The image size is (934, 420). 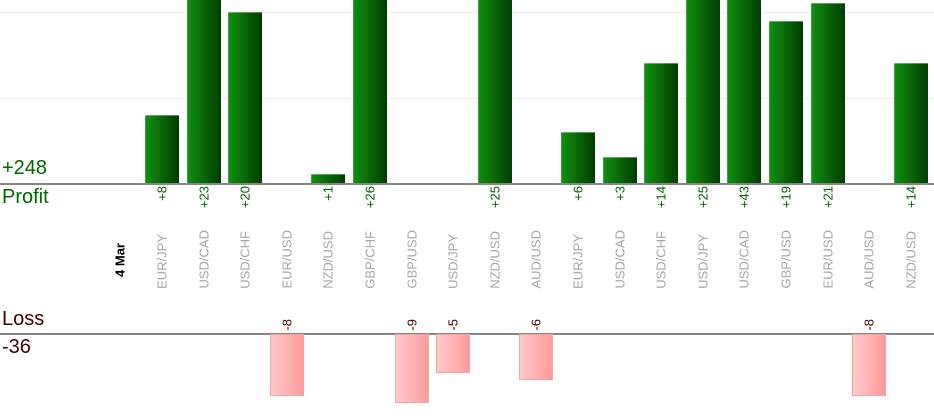 I want to click on profit-total: +248, so click(x=25, y=168).